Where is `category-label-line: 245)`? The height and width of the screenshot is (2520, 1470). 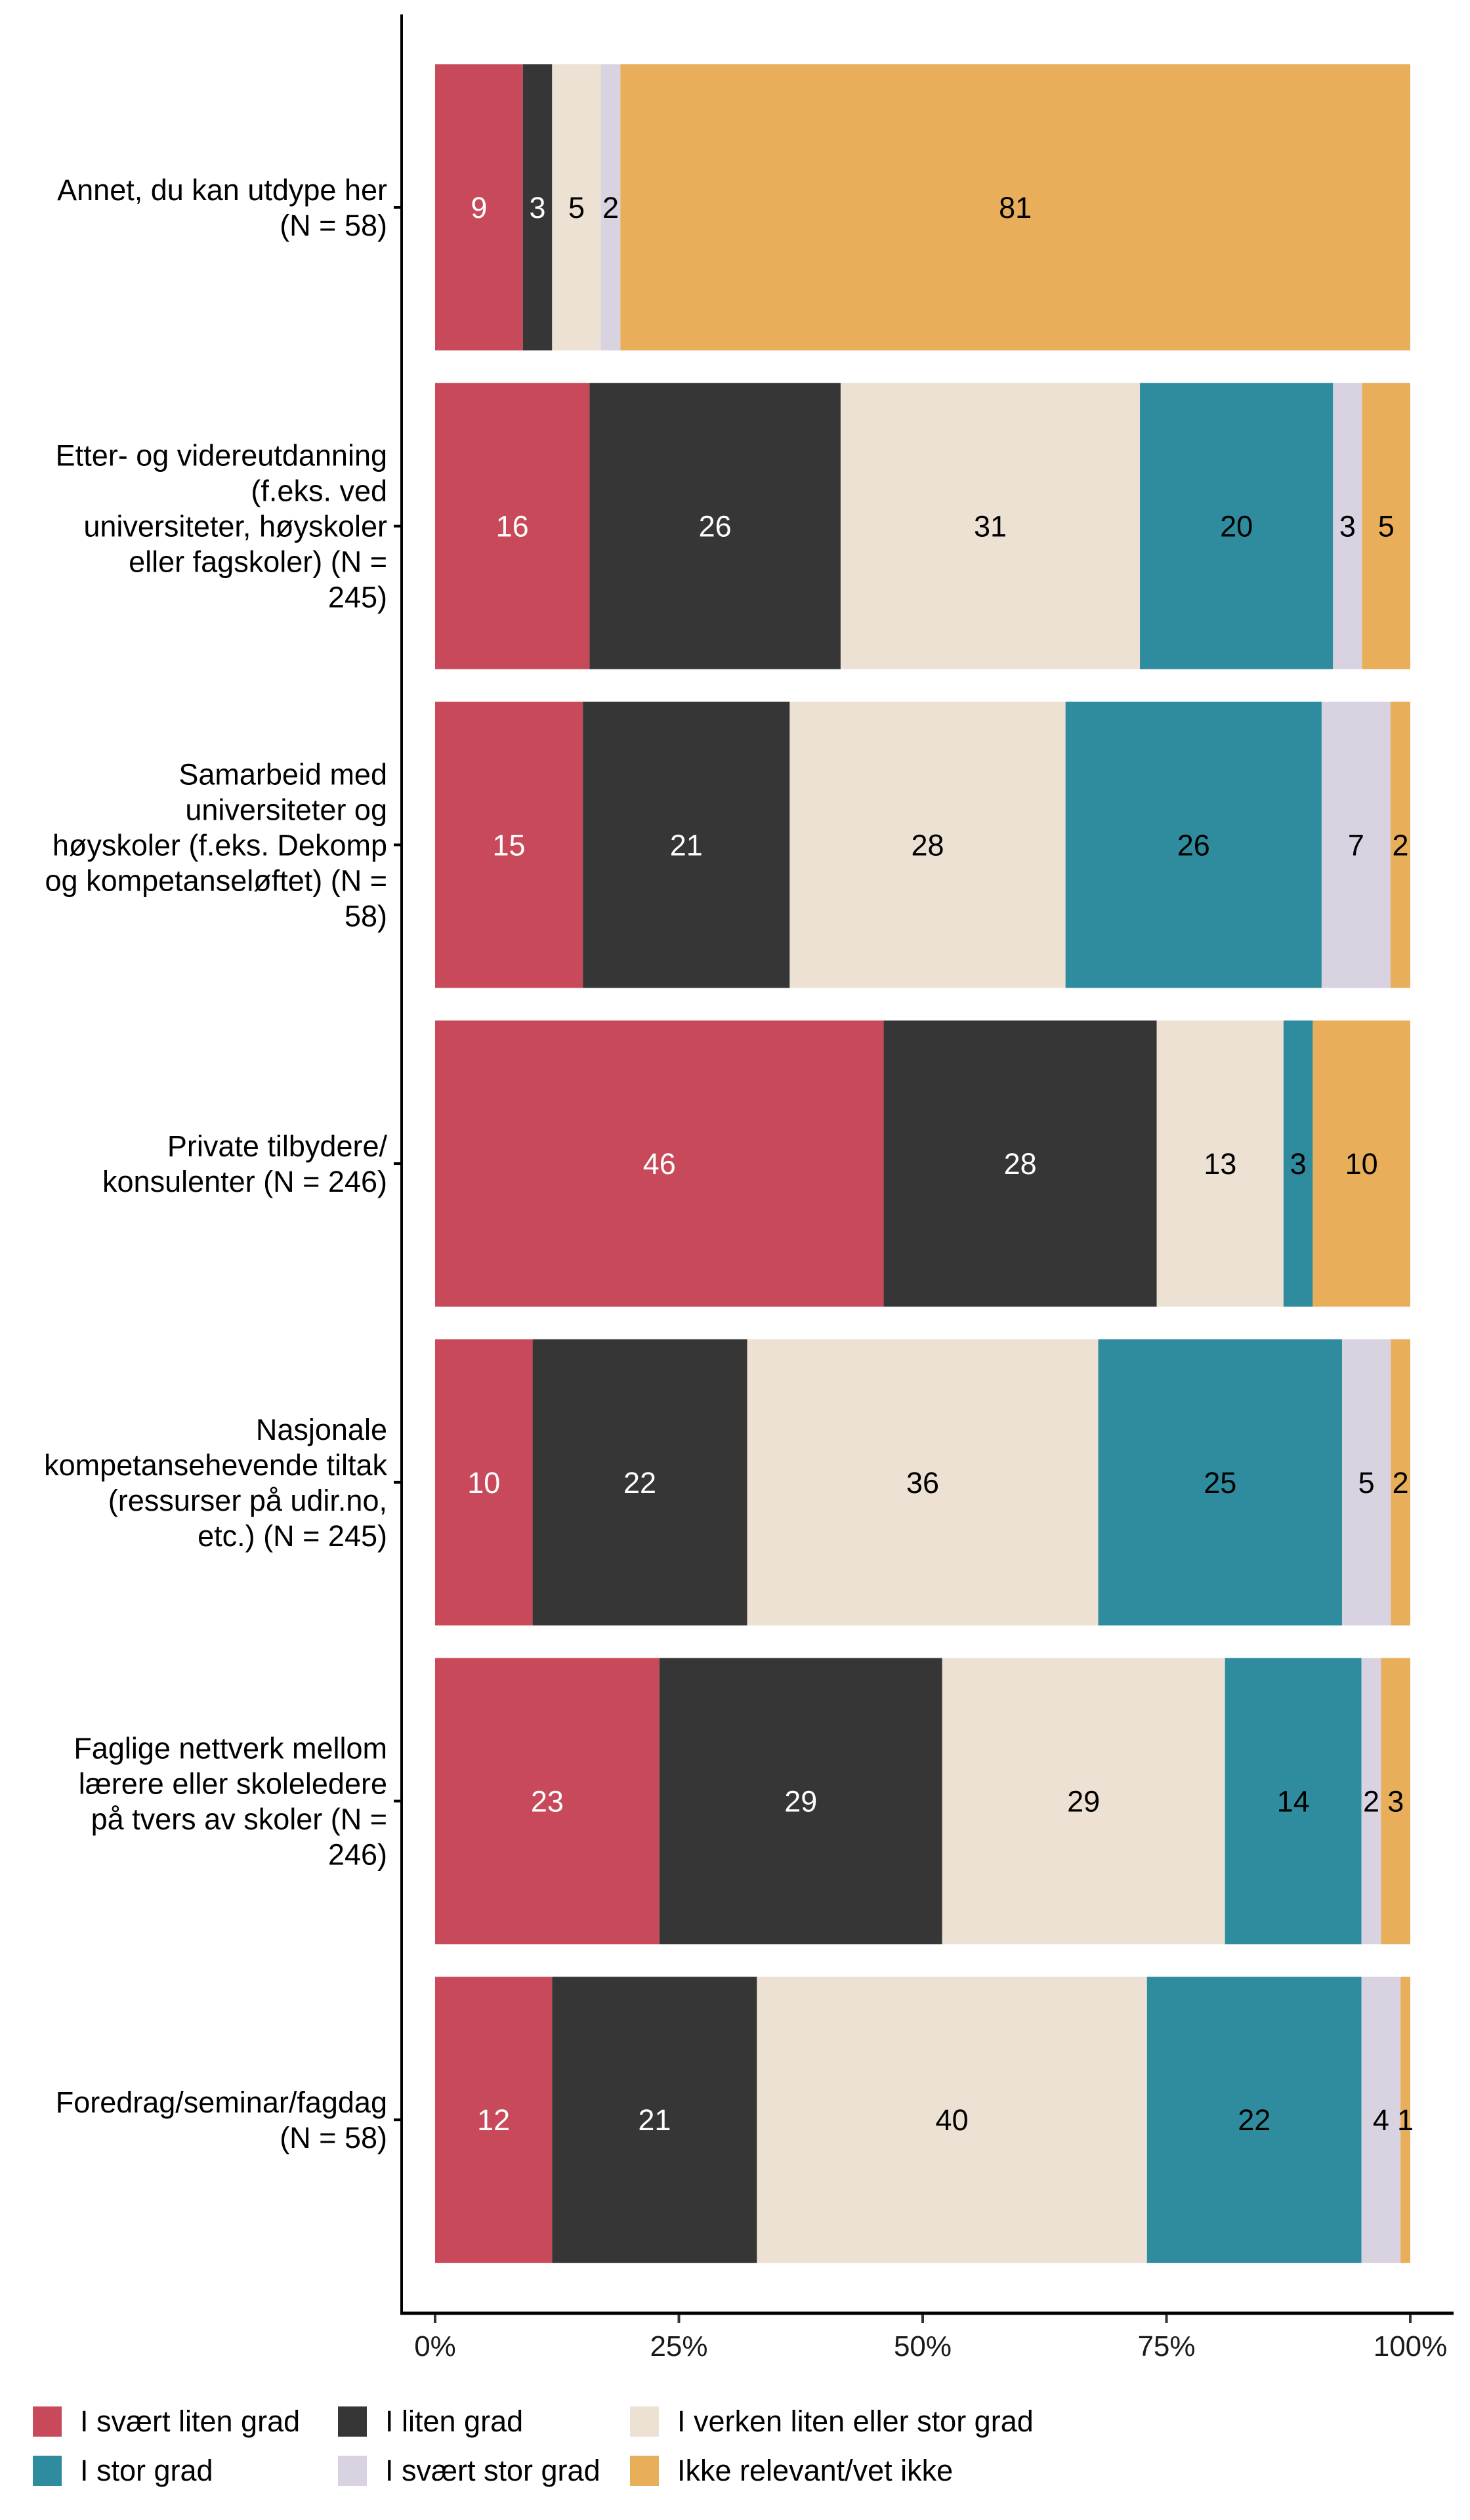
category-label-line: 245) is located at coordinates (357, 597).